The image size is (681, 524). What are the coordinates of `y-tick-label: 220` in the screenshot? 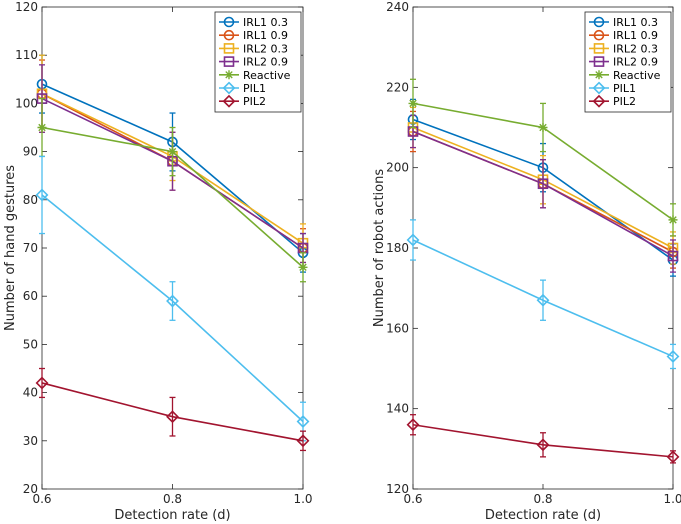 It's located at (397, 87).